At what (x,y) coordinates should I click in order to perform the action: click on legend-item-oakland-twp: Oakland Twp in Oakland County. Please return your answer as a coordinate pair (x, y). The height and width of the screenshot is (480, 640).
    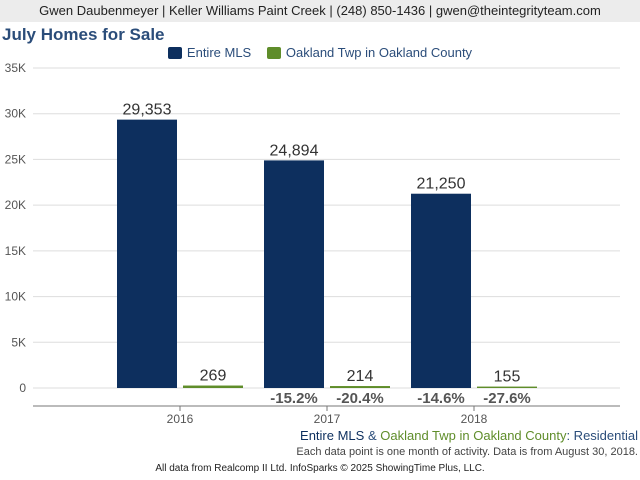
    Looking at the image, I should click on (369, 52).